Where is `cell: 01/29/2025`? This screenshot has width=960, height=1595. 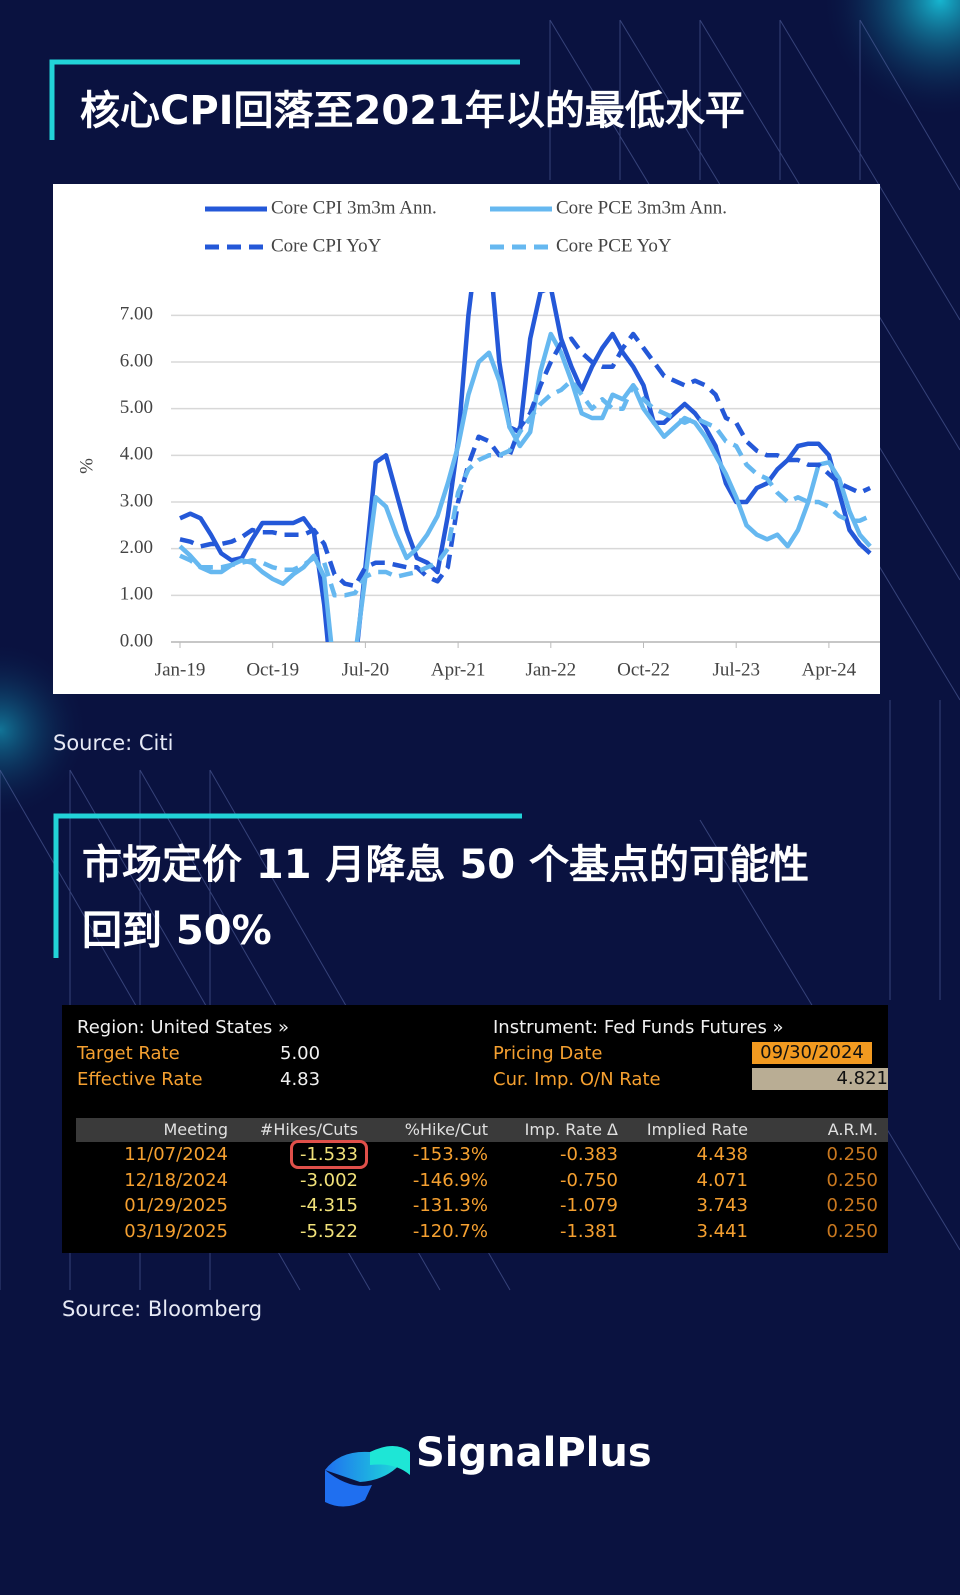
cell: 01/29/2025 is located at coordinates (176, 1205).